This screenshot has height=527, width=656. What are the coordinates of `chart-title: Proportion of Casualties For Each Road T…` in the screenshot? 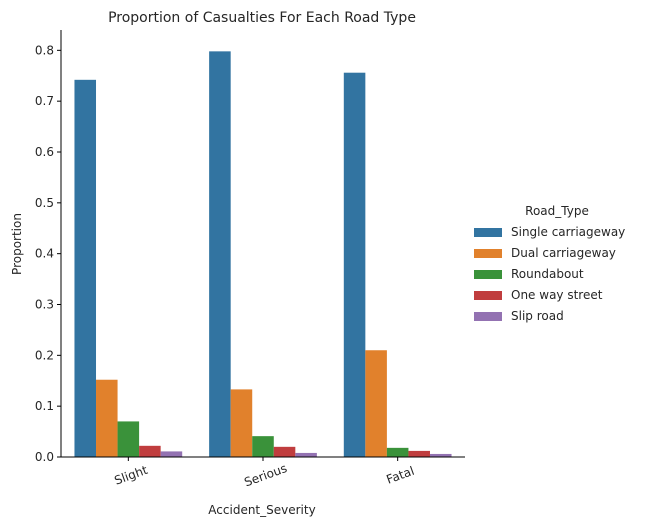 It's located at (262, 18).